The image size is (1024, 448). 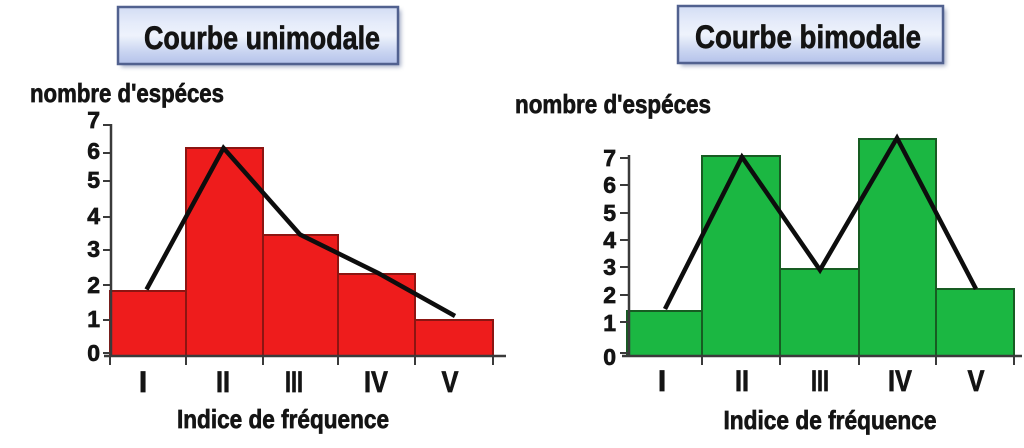 What do you see at coordinates (808, 37) in the screenshot?
I see `svg-text: Courbe bimodale` at bounding box center [808, 37].